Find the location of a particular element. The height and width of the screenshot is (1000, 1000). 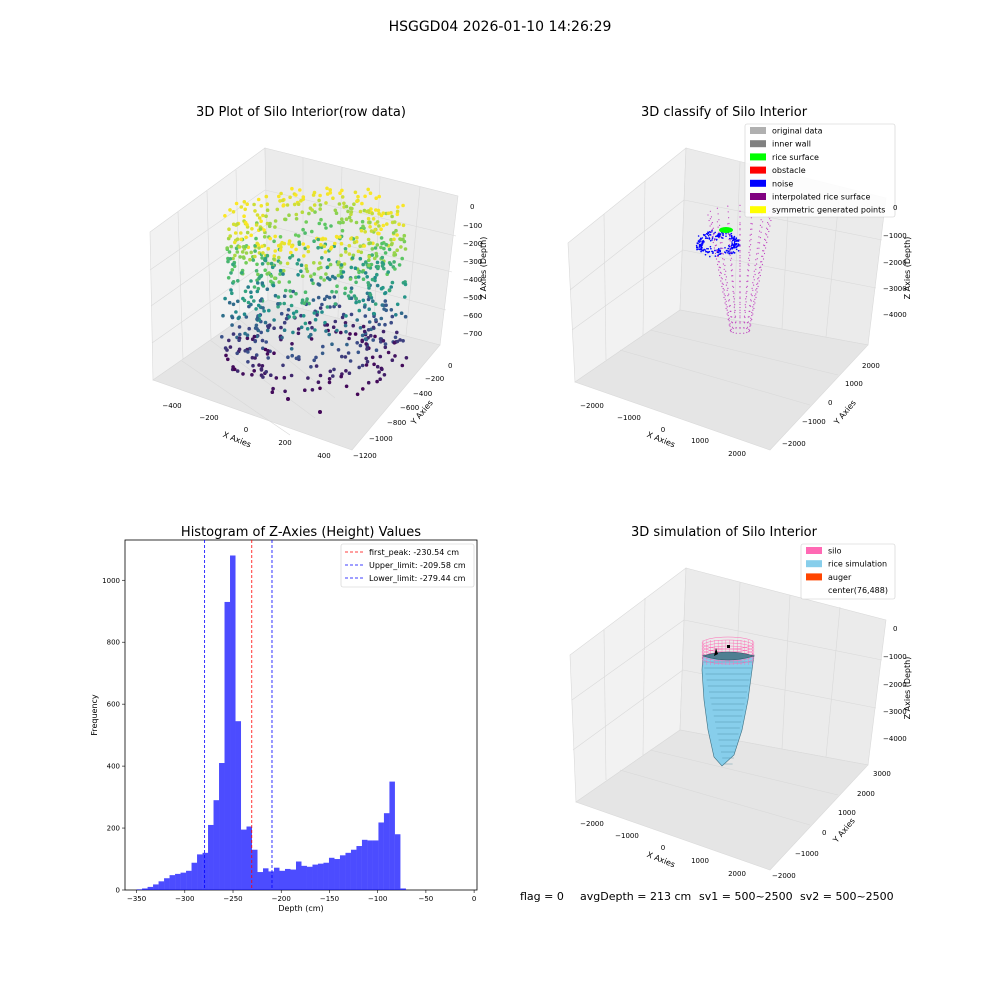

simulation-xtick: 0 is located at coordinates (663, 848).